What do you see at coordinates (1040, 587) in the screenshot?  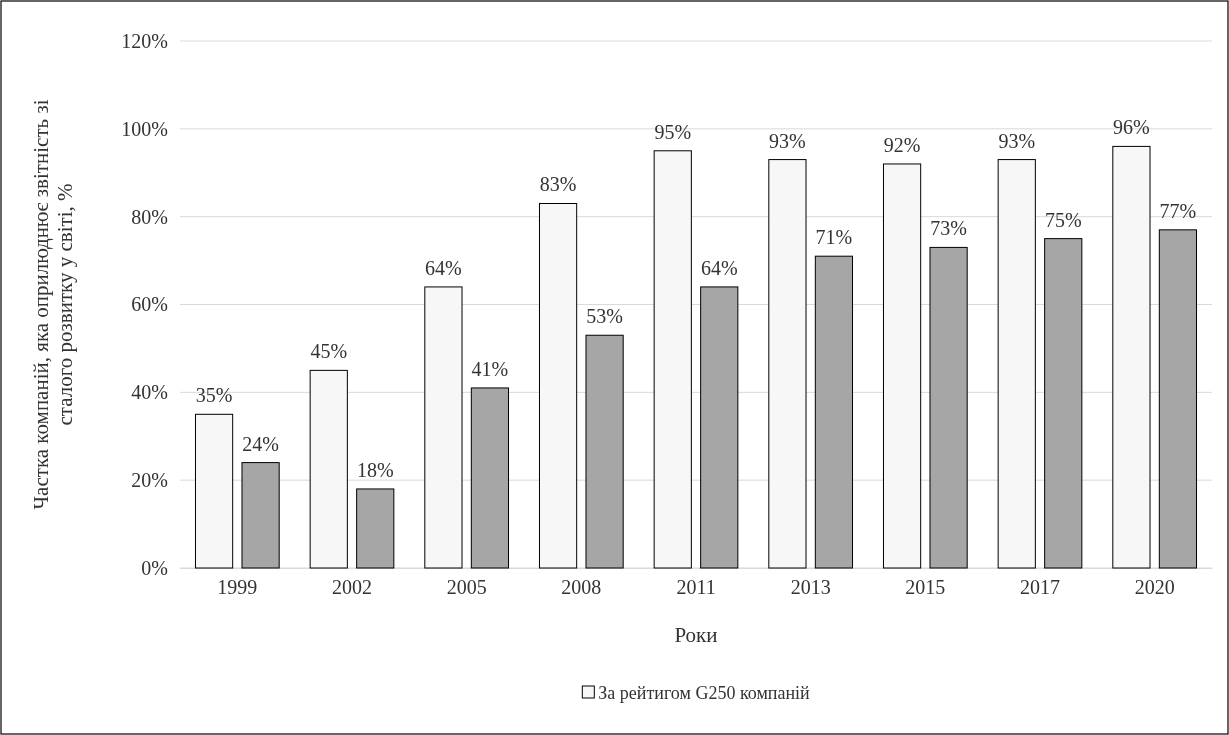 I see `x-tick-label: 2017` at bounding box center [1040, 587].